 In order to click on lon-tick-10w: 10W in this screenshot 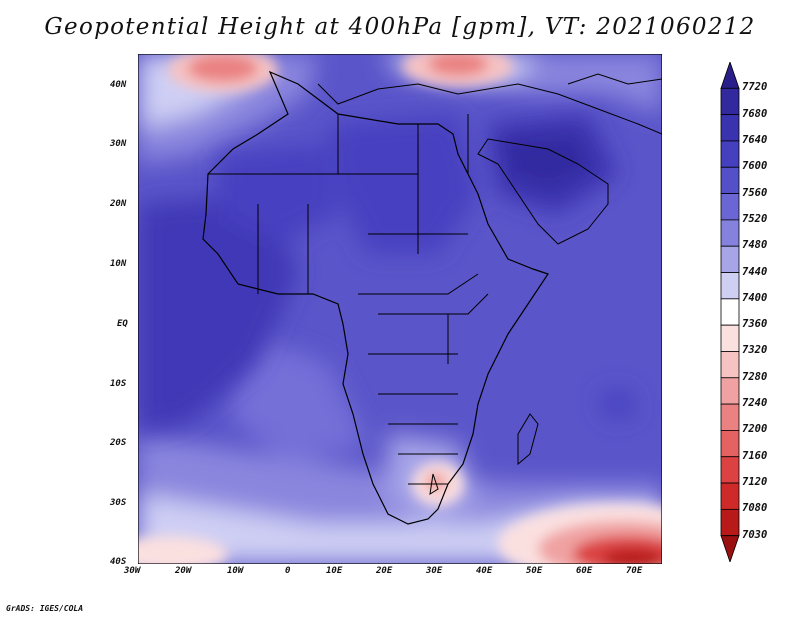, I will do `click(235, 571)`.